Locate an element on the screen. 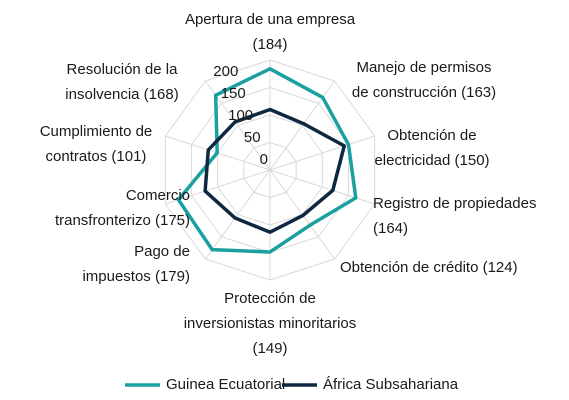 The image size is (569, 400). category-label: (164) is located at coordinates (390, 228).